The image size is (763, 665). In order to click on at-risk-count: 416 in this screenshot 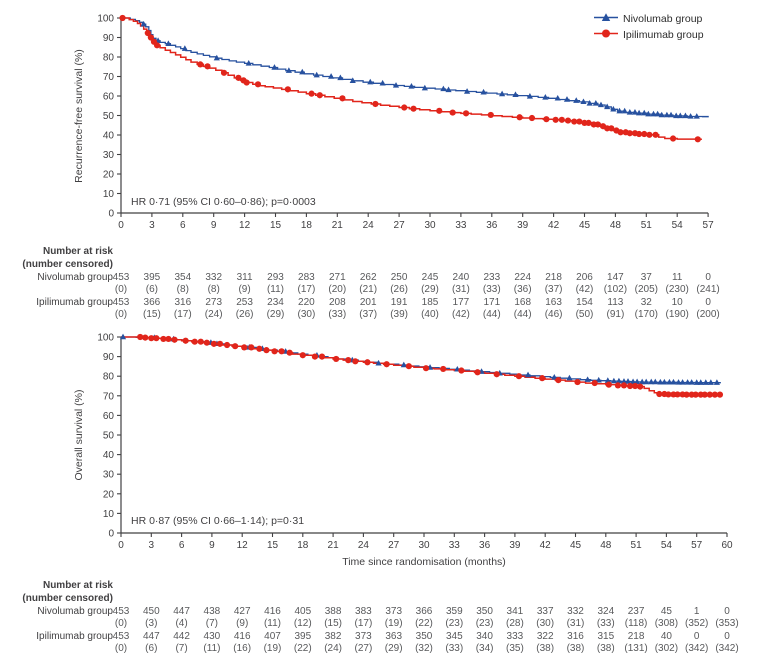, I will do `click(242, 636)`.